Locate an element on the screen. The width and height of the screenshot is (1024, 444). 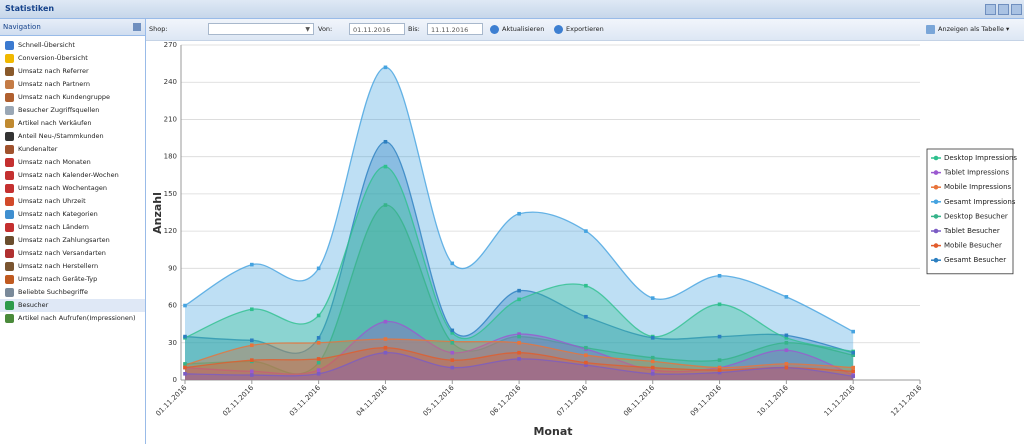
minimize-button is located at coordinates (990, 9).